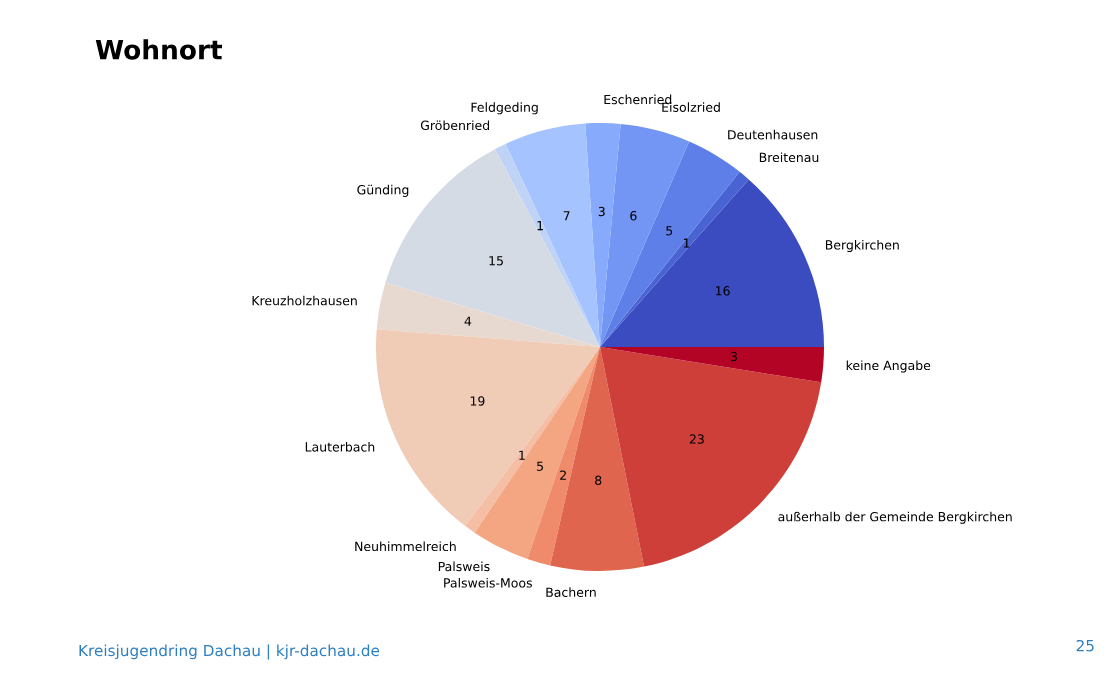 The height and width of the screenshot is (675, 1109). Describe the element at coordinates (340, 446) in the screenshot. I see `slice-label: Lauterbach` at that location.